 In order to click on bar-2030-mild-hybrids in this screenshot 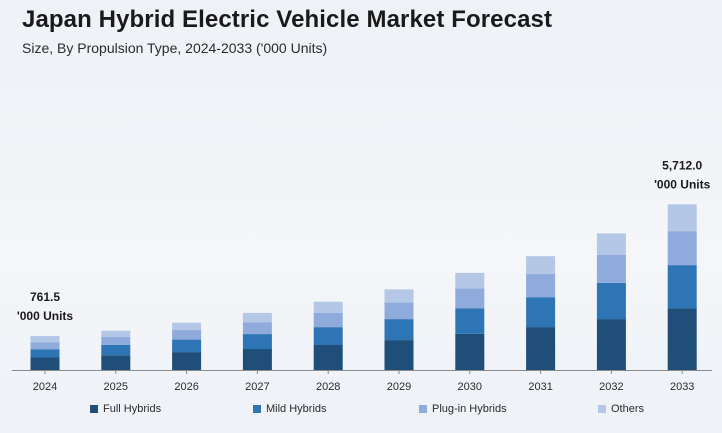, I will do `click(470, 321)`.